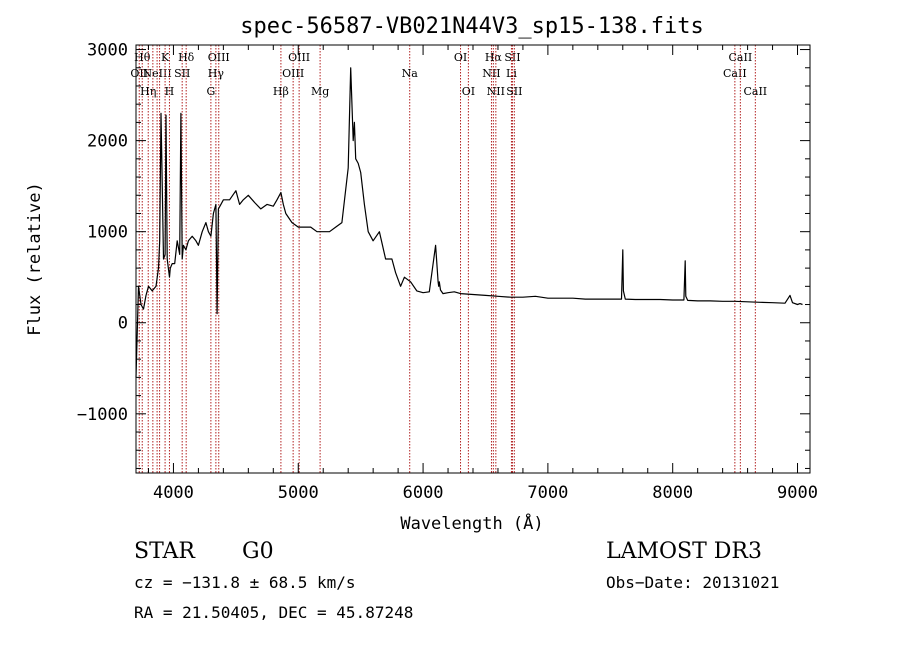 This screenshot has height=649, width=900. What do you see at coordinates (102, 415) in the screenshot?
I see `y-tick-label: −1000` at bounding box center [102, 415].